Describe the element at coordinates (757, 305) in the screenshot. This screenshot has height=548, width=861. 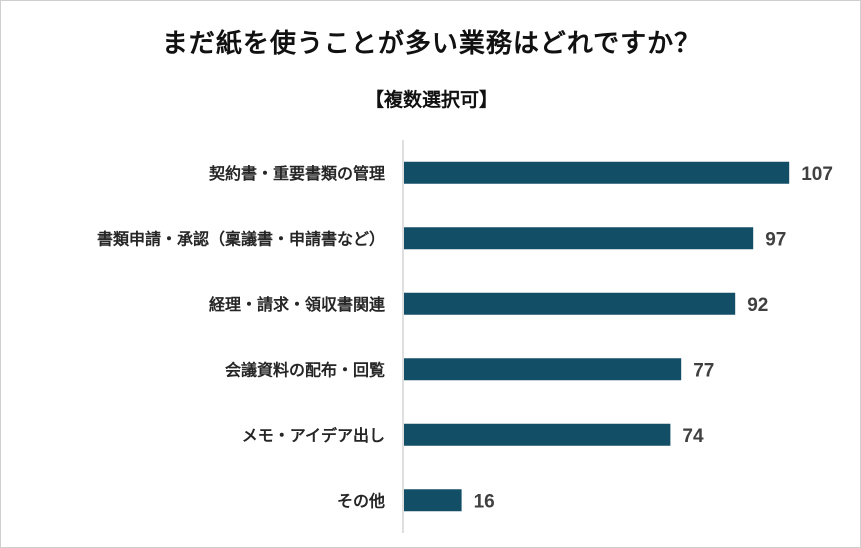
I see `value-label-2: 92` at that location.